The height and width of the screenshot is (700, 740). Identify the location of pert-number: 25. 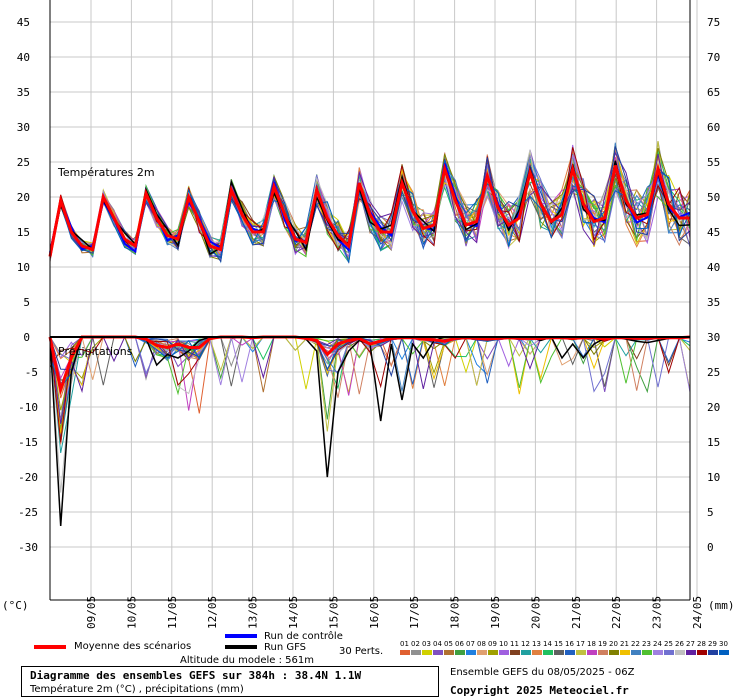
(668, 644).